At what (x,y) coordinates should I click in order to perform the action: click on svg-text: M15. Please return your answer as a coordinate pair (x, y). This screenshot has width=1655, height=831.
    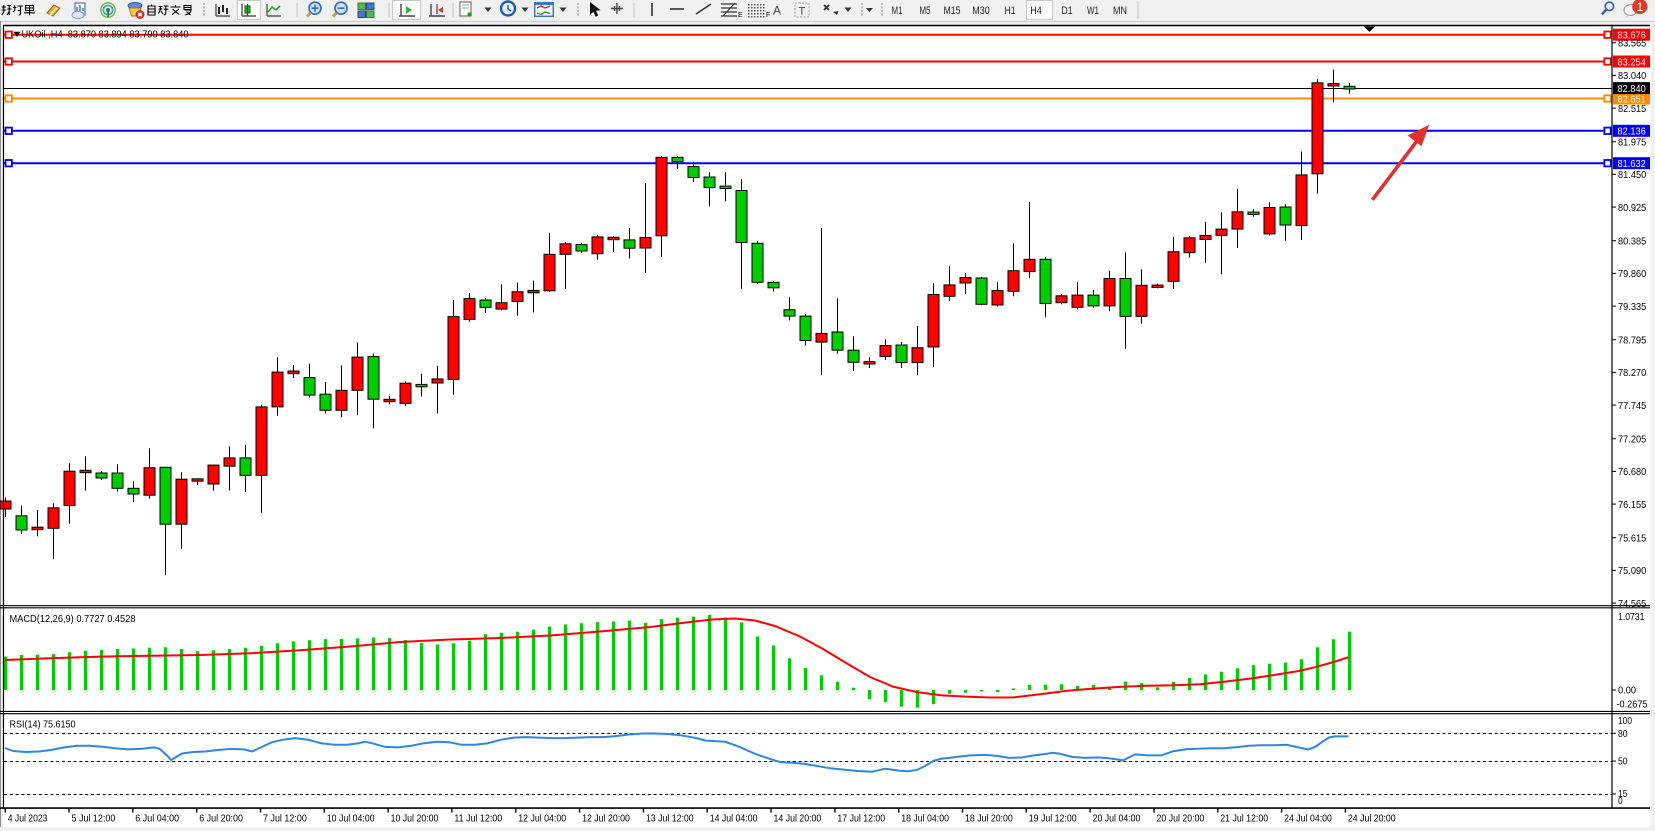
    Looking at the image, I should click on (952, 11).